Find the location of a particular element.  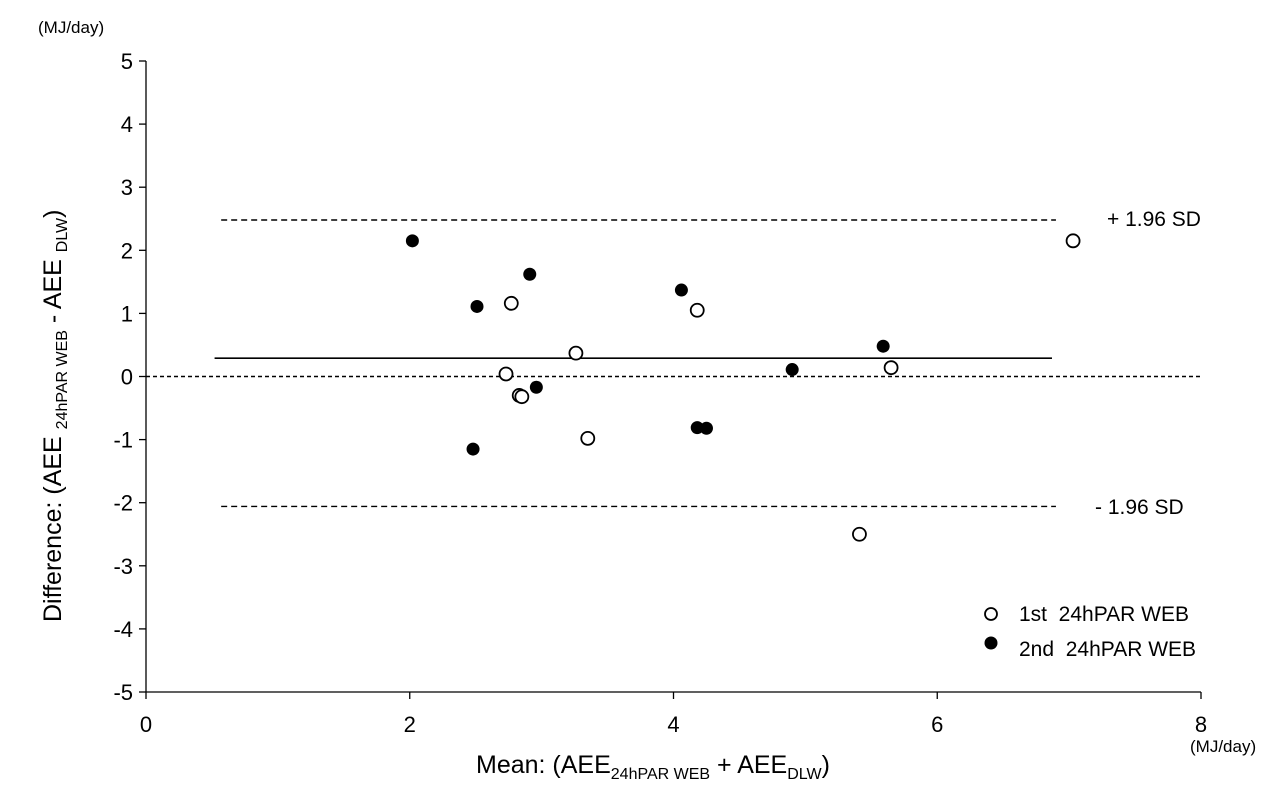

y-tick-label: 3 is located at coordinates (127, 187).